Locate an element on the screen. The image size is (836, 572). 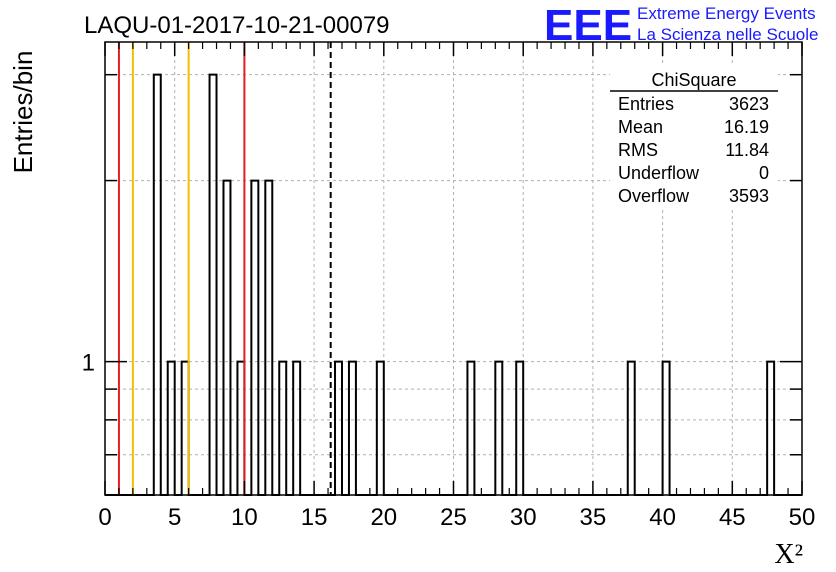
x-axis-label: X² is located at coordinates (788, 554).